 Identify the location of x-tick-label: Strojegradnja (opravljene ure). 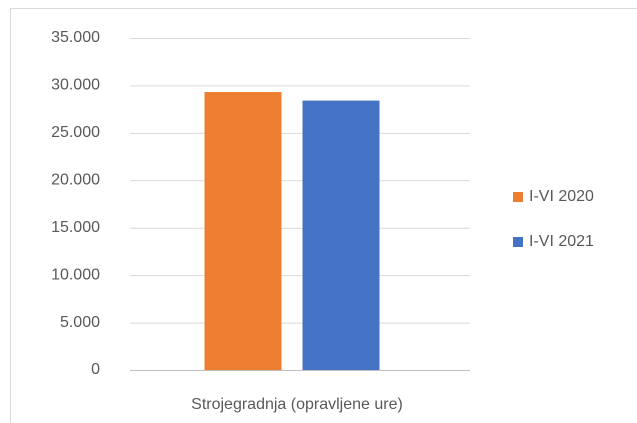
(297, 404).